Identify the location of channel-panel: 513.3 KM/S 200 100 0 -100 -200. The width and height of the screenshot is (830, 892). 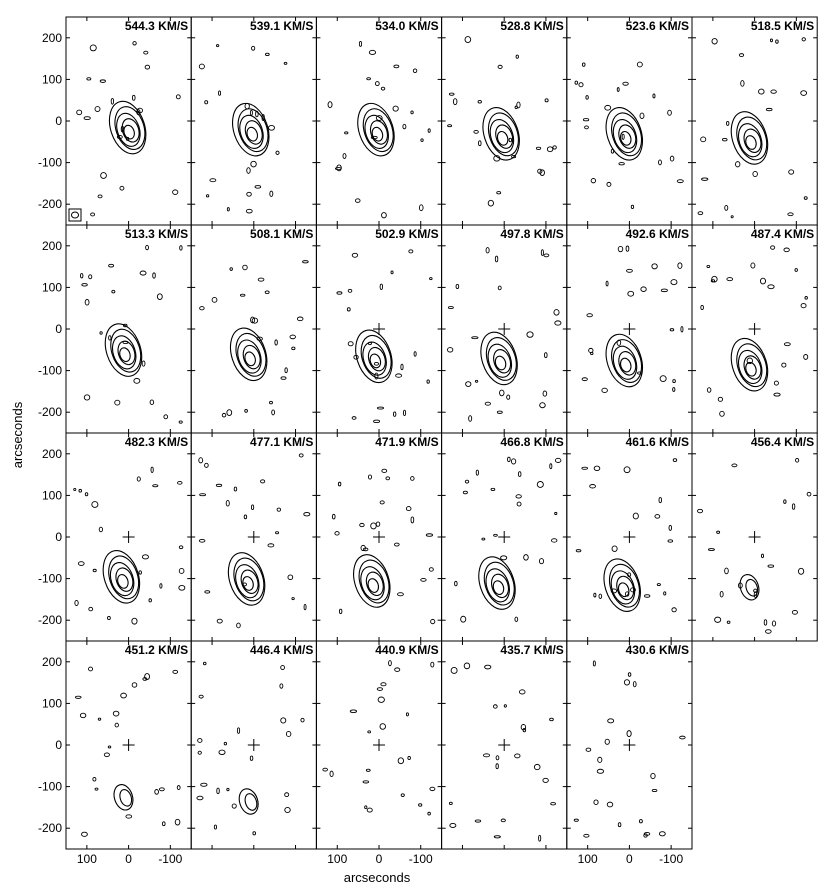
(115, 329).